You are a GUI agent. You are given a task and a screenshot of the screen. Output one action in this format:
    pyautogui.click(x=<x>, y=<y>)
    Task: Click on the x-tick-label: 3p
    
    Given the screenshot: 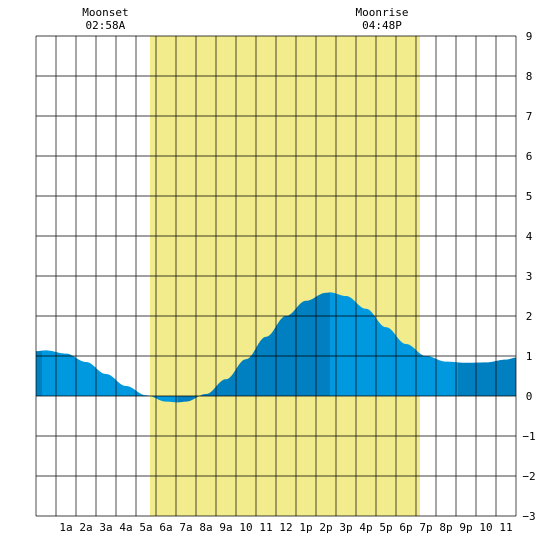 What is the action you would take?
    pyautogui.click(x=345, y=527)
    